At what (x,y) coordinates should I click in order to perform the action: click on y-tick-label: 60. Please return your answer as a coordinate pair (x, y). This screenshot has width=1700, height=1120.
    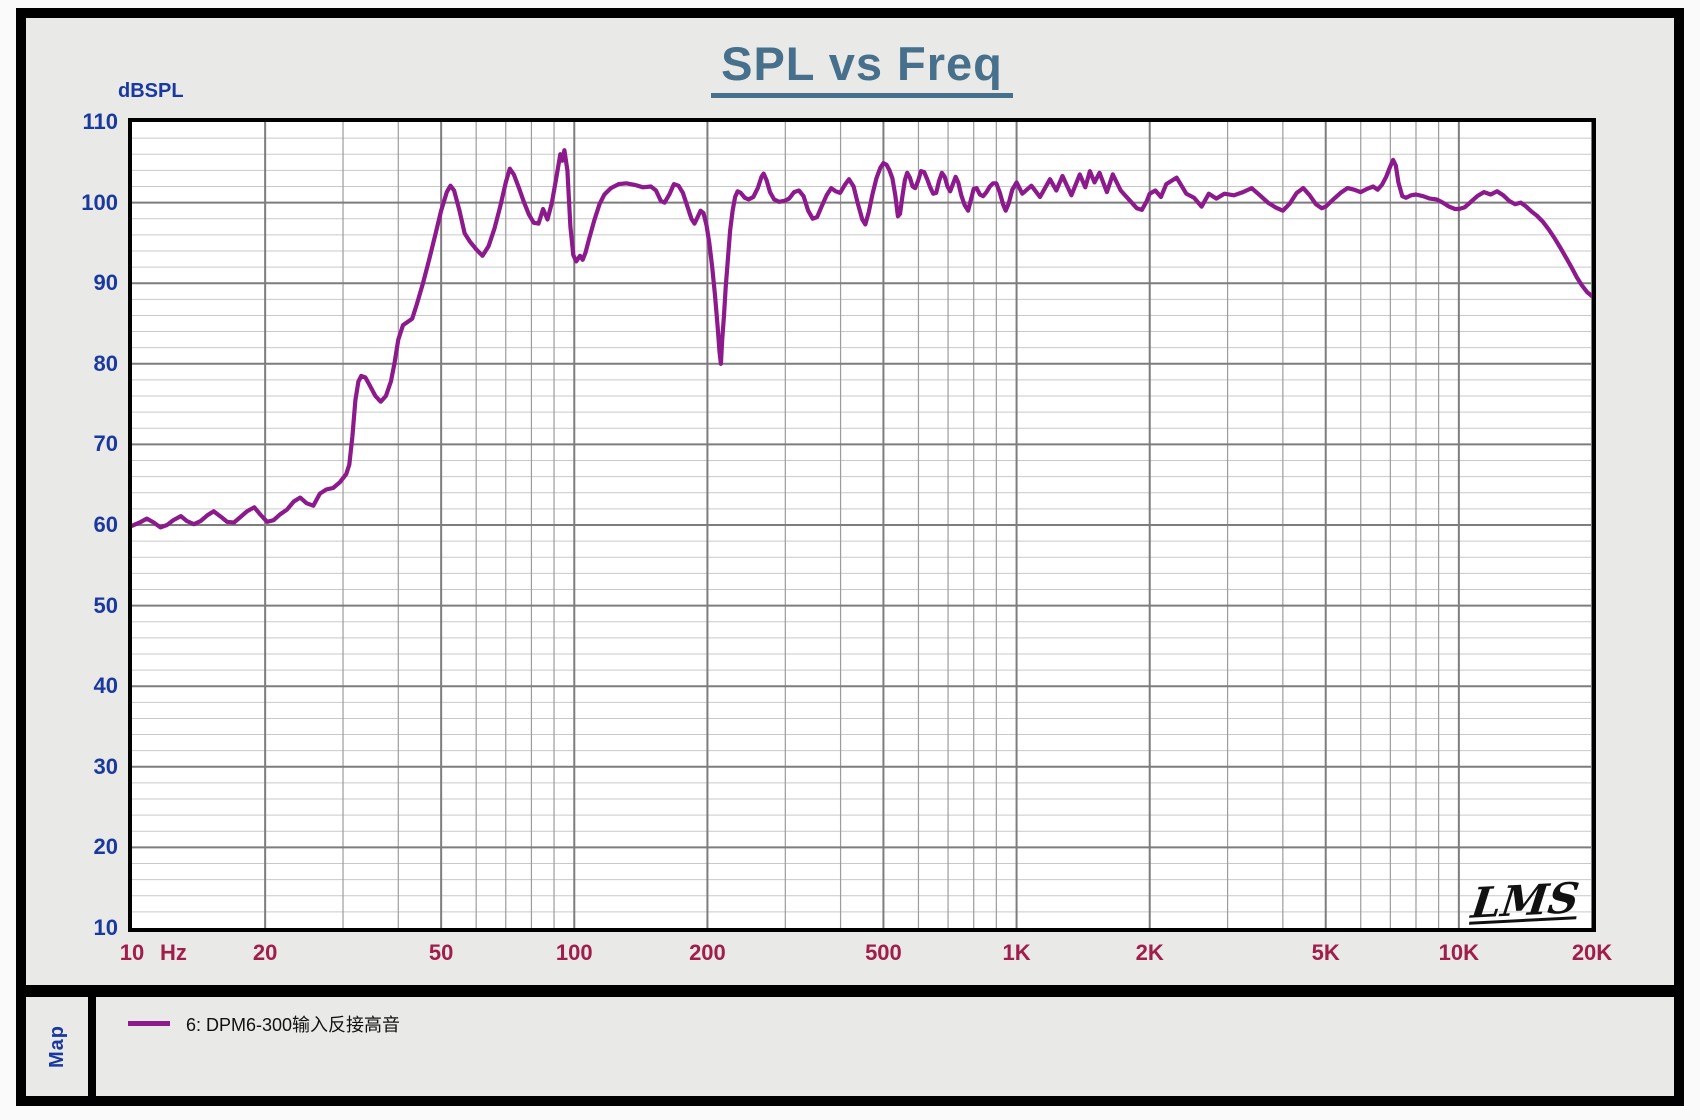
    Looking at the image, I should click on (105, 524).